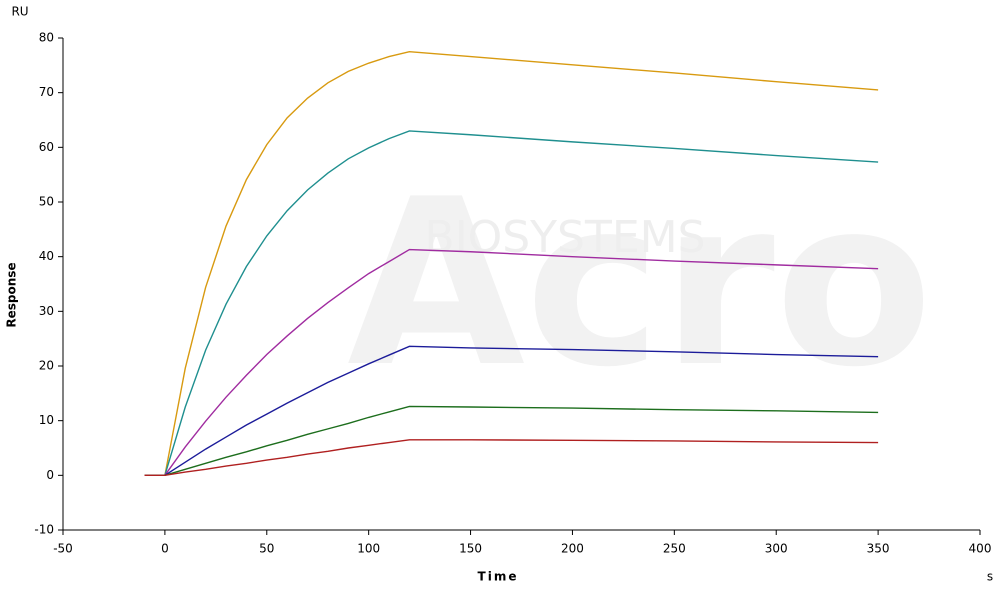  Describe the element at coordinates (674, 549) in the screenshot. I see `x-tick-label: 250` at that location.